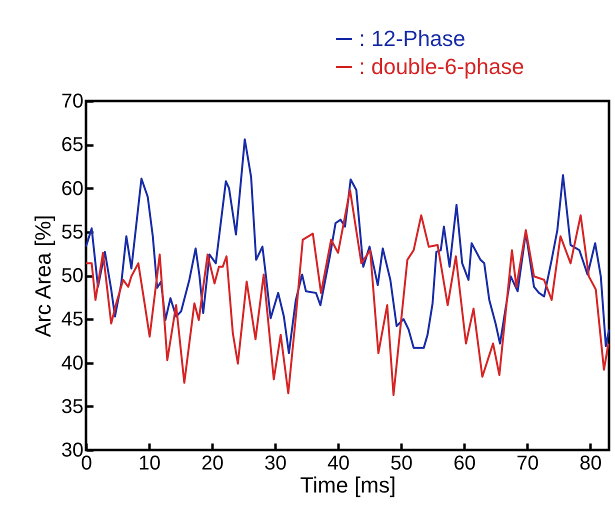 The width and height of the screenshot is (615, 514). Describe the element at coordinates (212, 463) in the screenshot. I see `x-tick-label: 20` at that location.